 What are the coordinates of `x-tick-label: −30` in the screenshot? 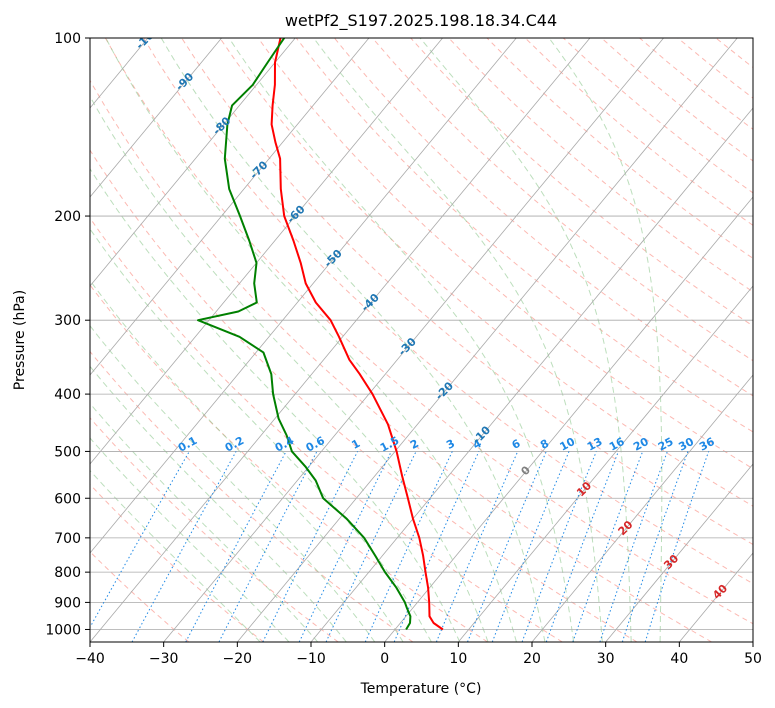 It's located at (164, 659).